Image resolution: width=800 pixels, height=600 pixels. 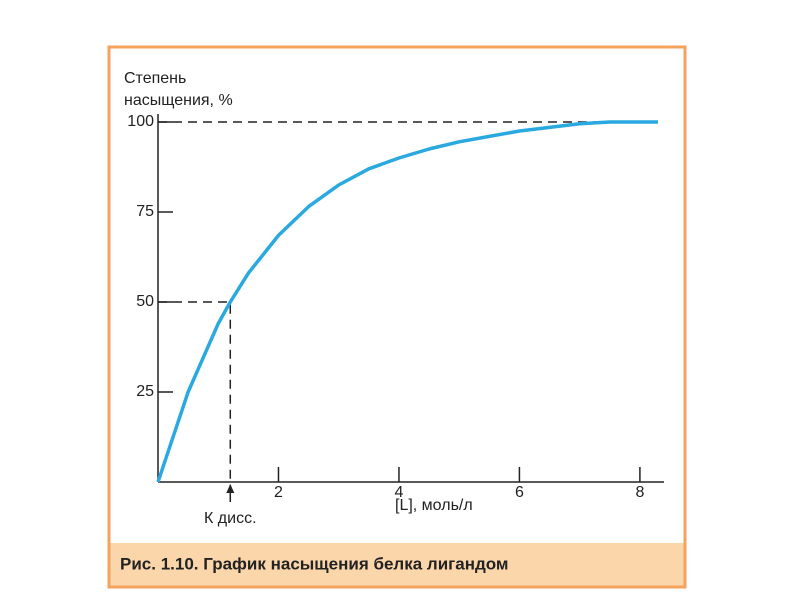 I want to click on y-tick-label: 50, so click(x=145, y=301).